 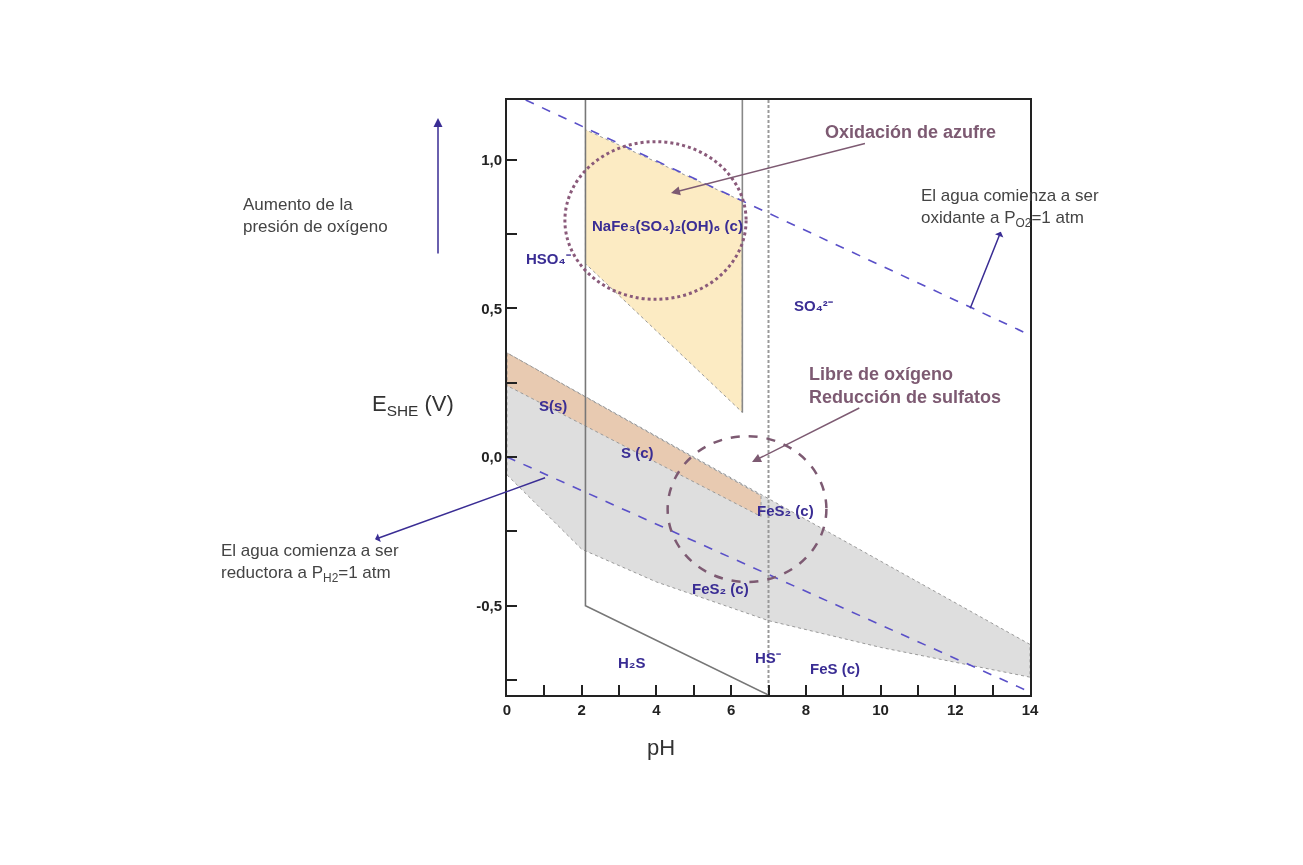 What do you see at coordinates (548, 258) in the screenshot?
I see `annotation: HSO₄⁻` at bounding box center [548, 258].